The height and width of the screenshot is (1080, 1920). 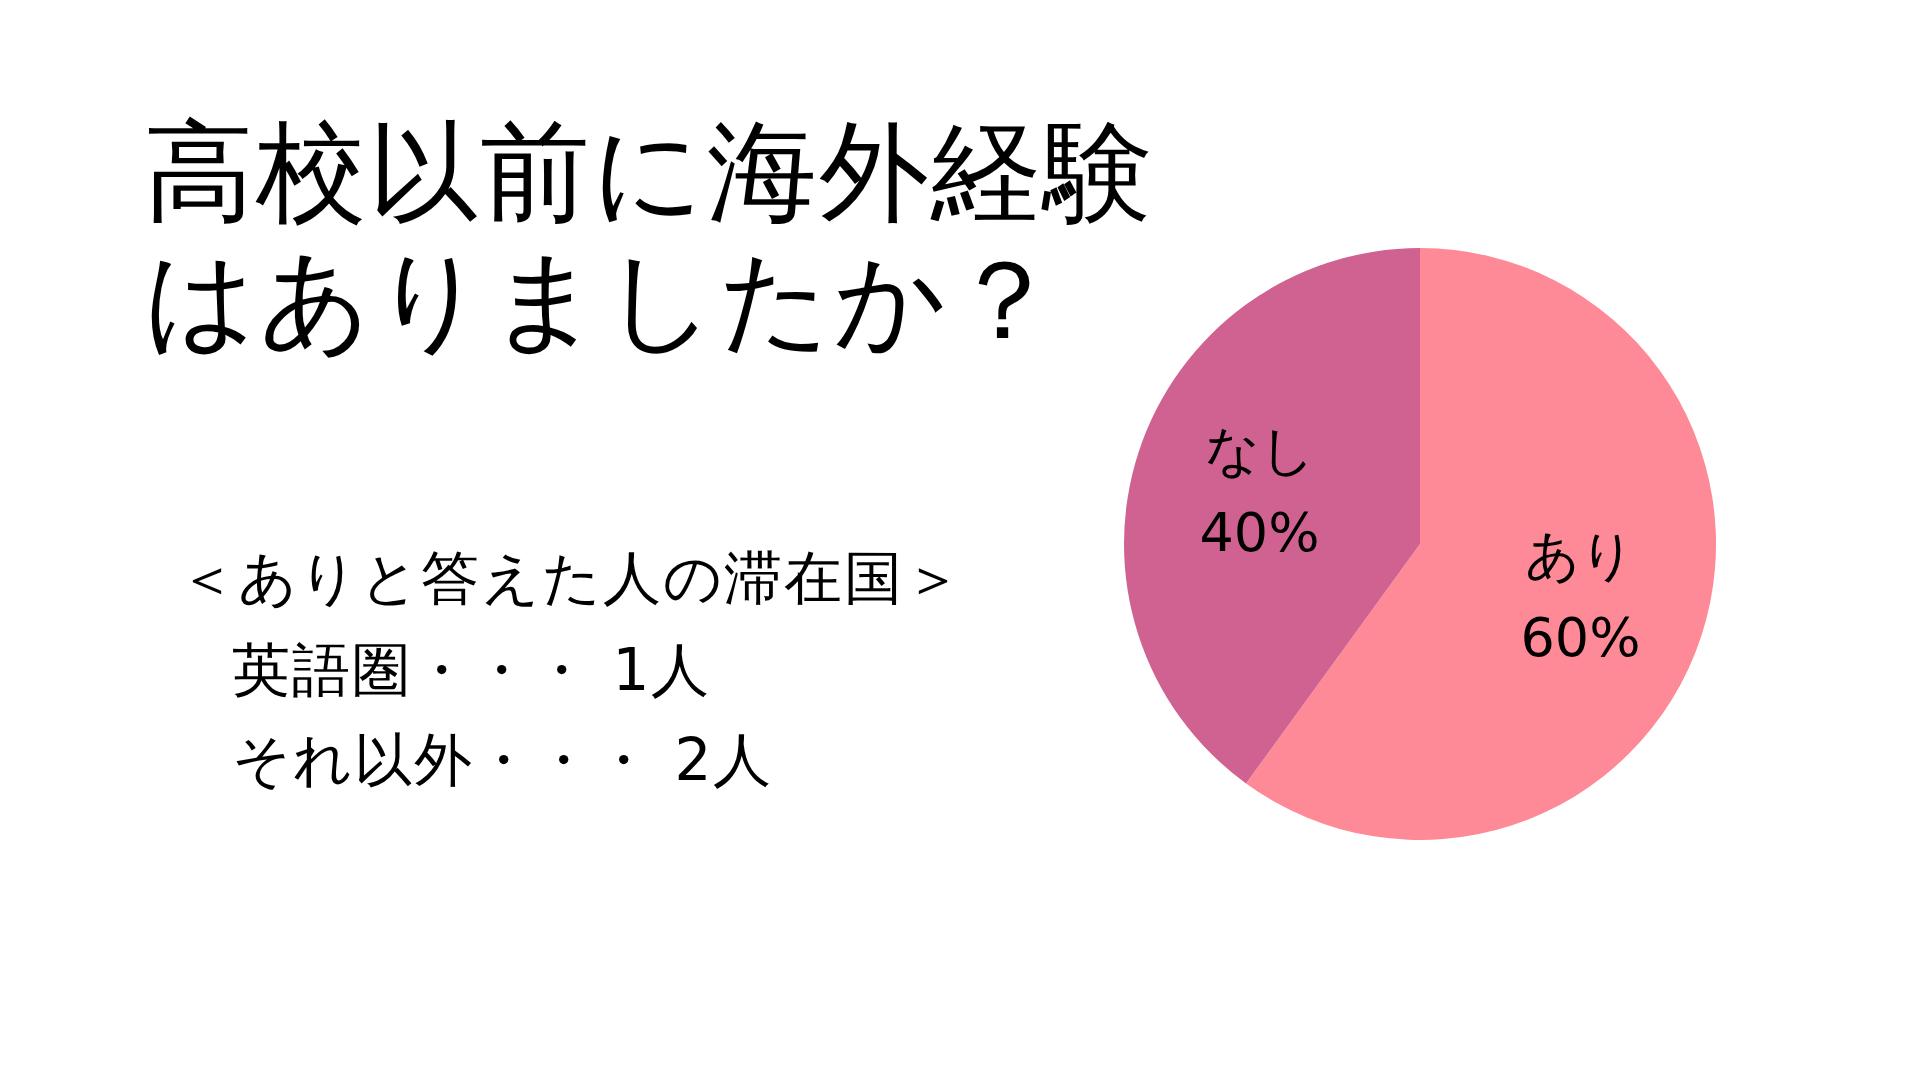 I want to click on annotation: それ以外・・・ 2人, so click(x=503, y=760).